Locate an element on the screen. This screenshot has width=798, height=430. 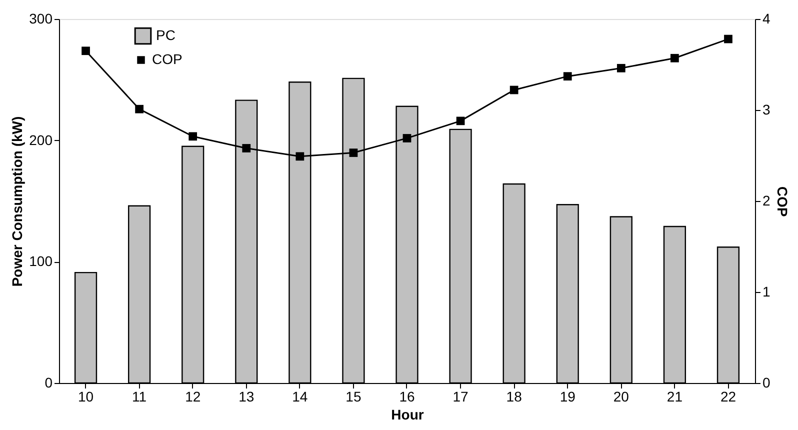
x-tick-label: 22 is located at coordinates (728, 396).